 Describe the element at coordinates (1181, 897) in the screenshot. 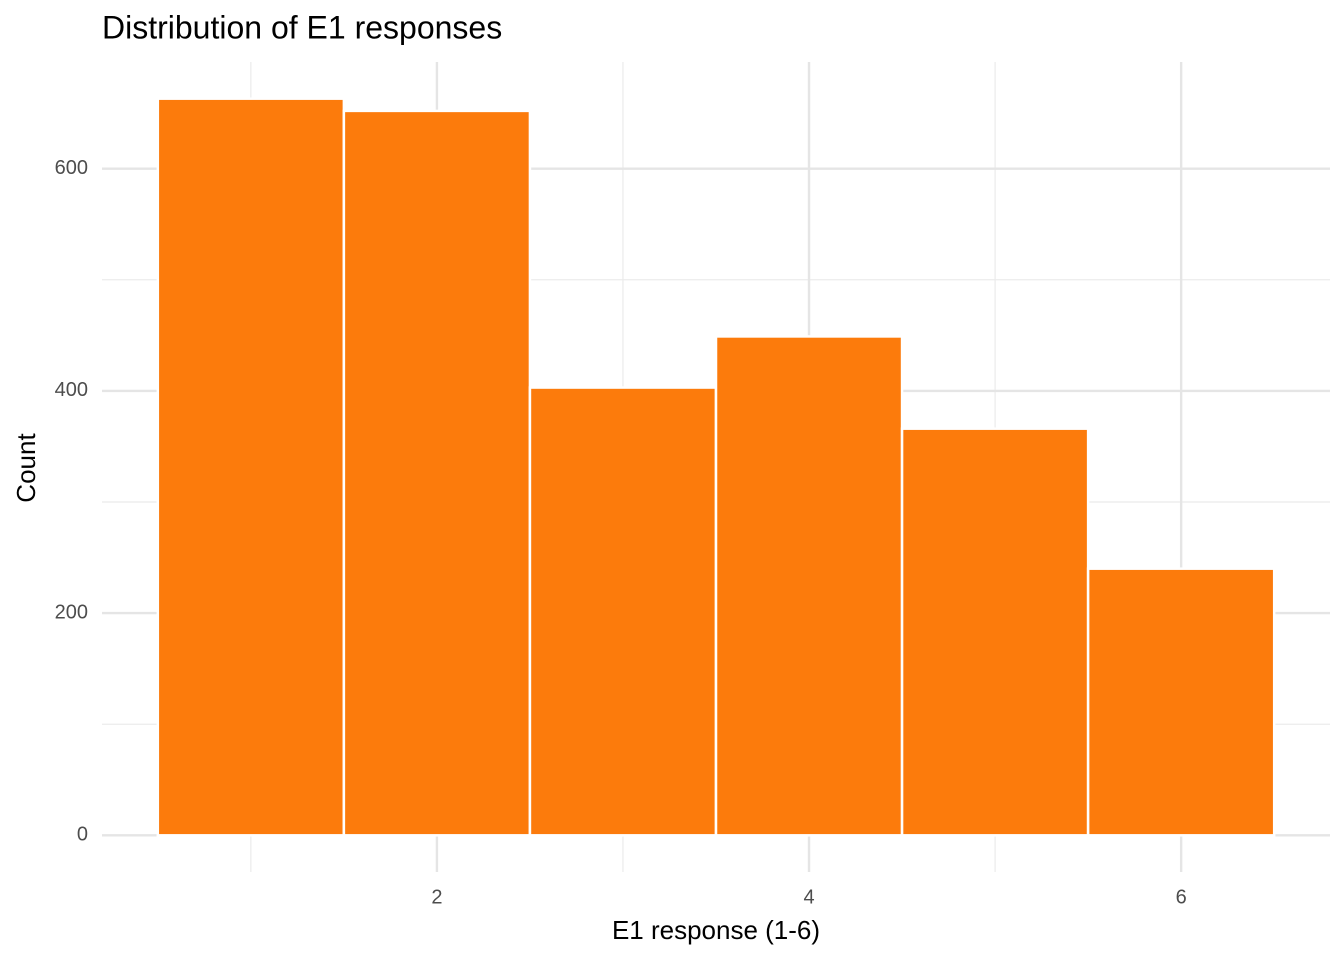

I see `x-tick-label: 6` at that location.